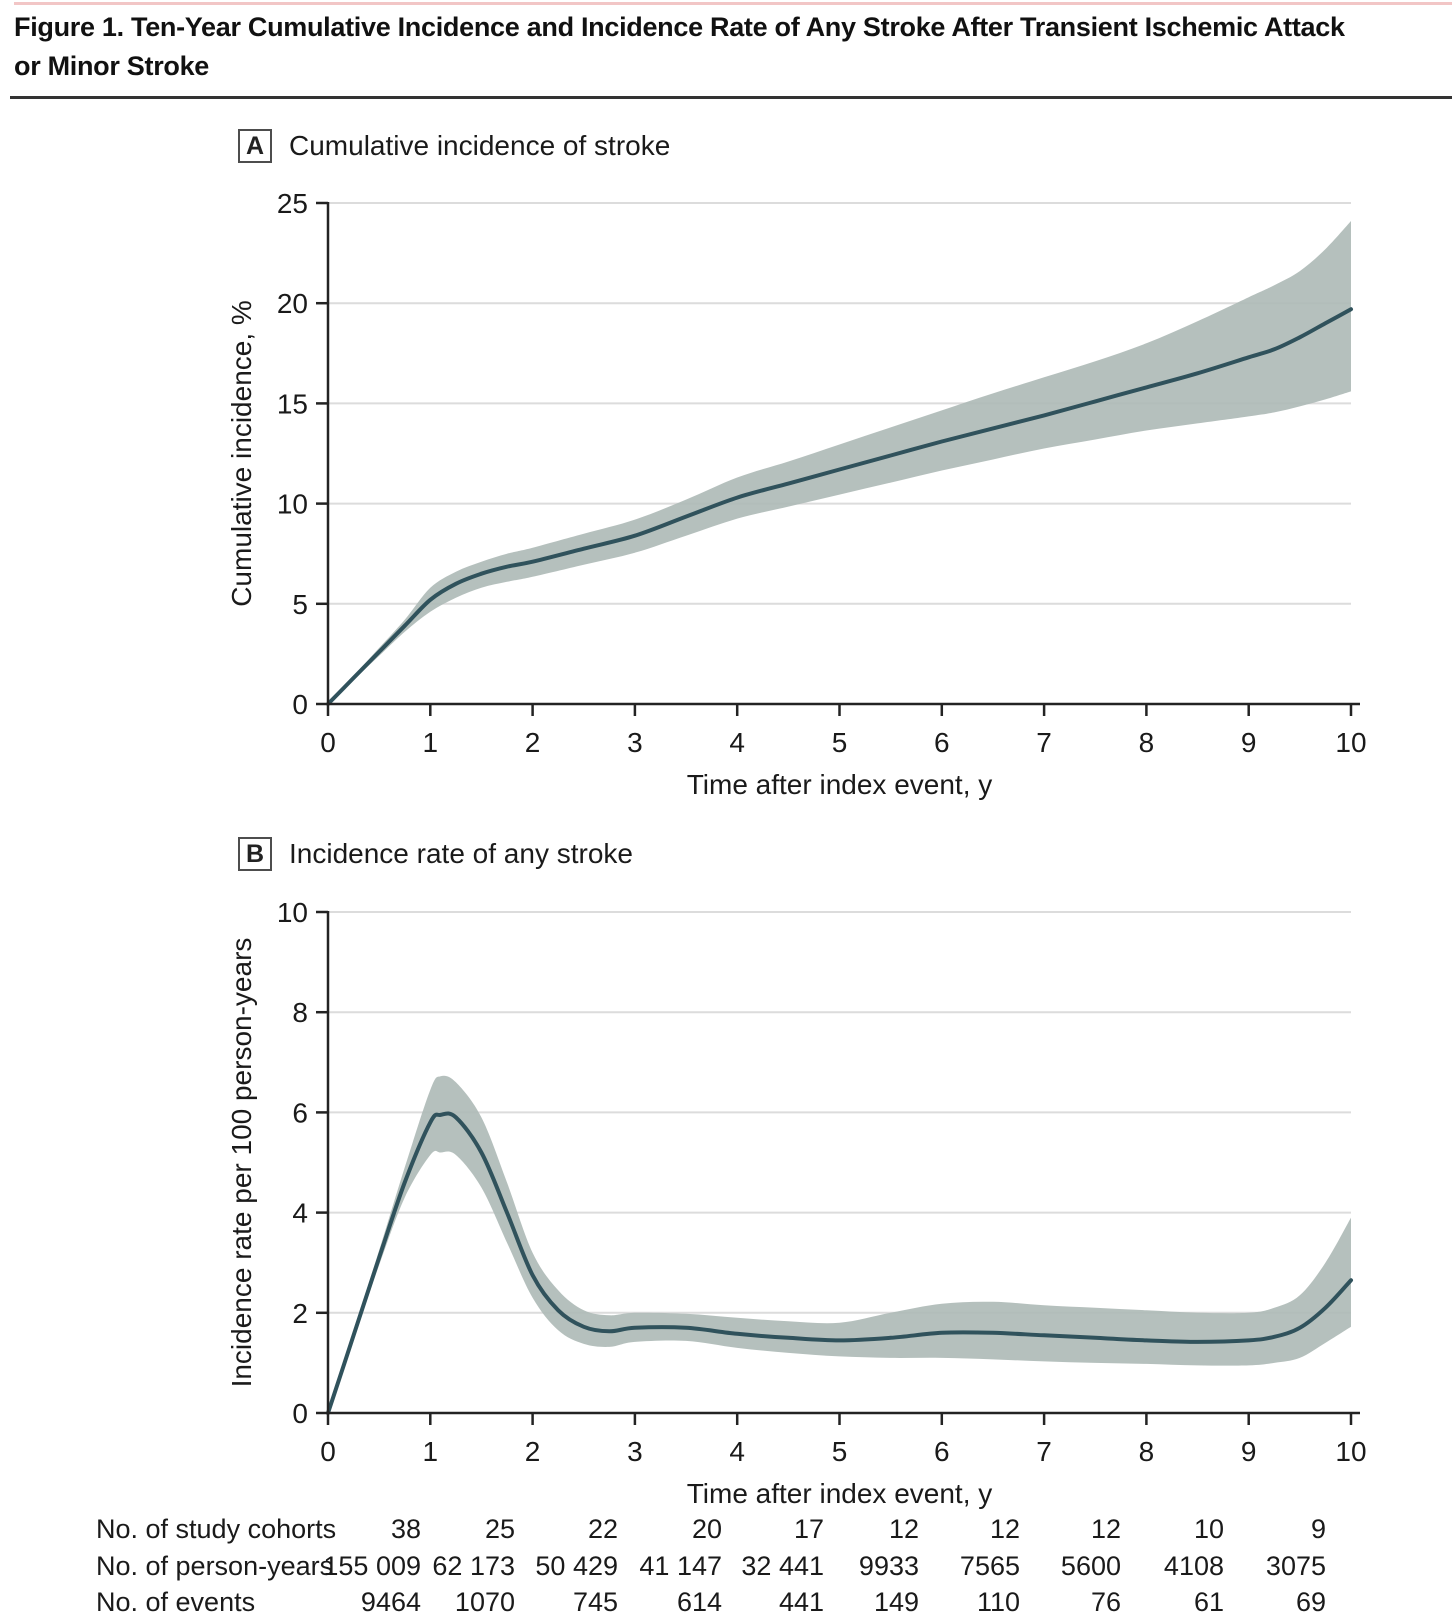 The image size is (1452, 1622). What do you see at coordinates (680, 1566) in the screenshot?
I see `risk-value: 41 147` at bounding box center [680, 1566].